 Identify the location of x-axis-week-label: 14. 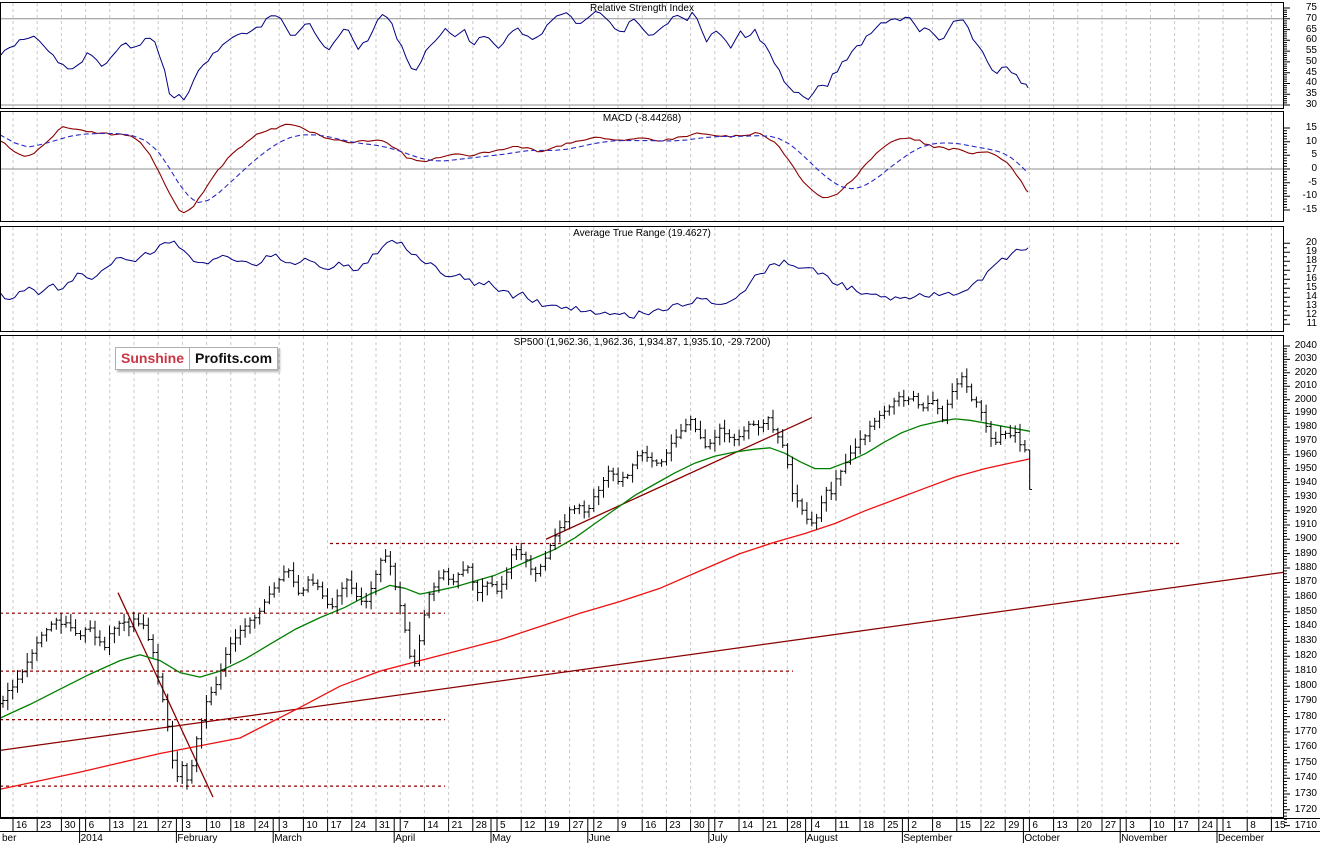
(433, 825).